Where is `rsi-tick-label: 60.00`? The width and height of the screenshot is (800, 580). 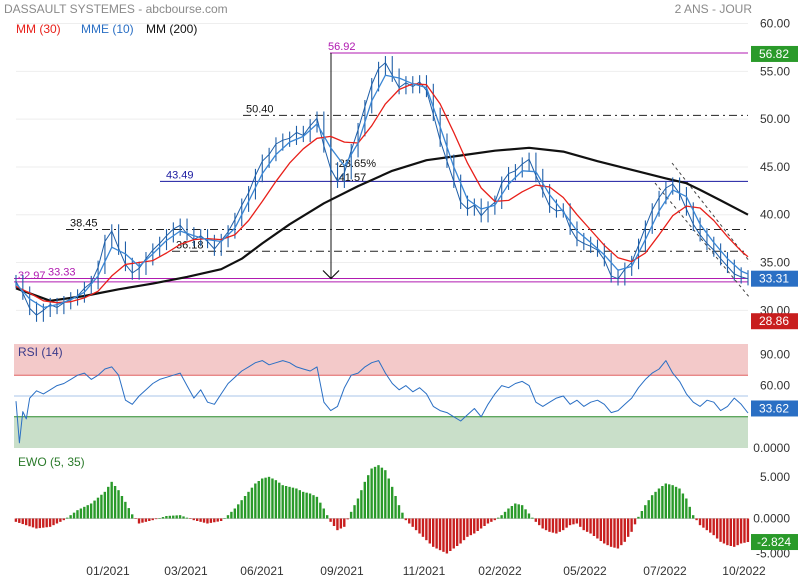 rsi-tick-label: 60.00 is located at coordinates (775, 386).